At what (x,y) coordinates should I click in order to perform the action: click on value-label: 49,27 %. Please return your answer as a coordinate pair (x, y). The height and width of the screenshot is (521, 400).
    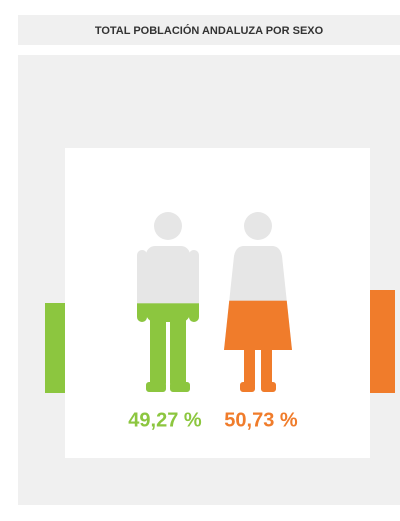
    Looking at the image, I should click on (165, 420).